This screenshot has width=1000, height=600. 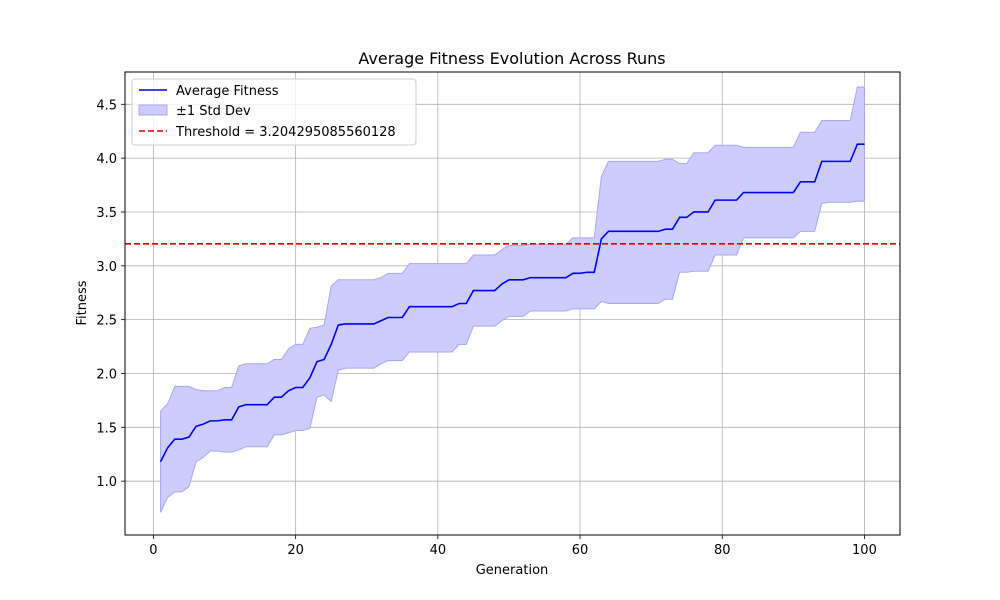 What do you see at coordinates (580, 550) in the screenshot?
I see `x-tick-label: 60` at bounding box center [580, 550].